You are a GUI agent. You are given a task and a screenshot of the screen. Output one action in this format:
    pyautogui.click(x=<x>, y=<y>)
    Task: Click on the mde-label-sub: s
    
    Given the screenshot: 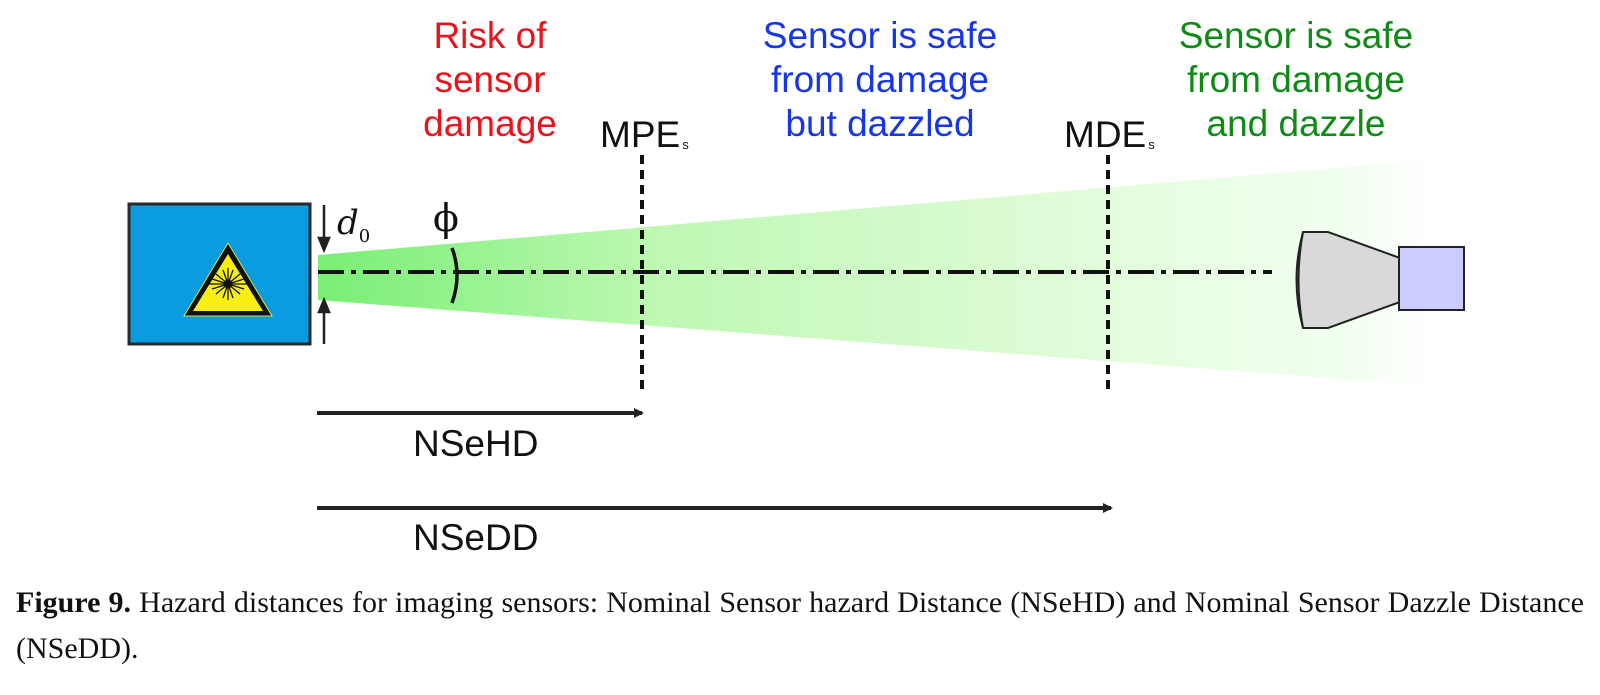 What is the action you would take?
    pyautogui.click(x=1151, y=144)
    